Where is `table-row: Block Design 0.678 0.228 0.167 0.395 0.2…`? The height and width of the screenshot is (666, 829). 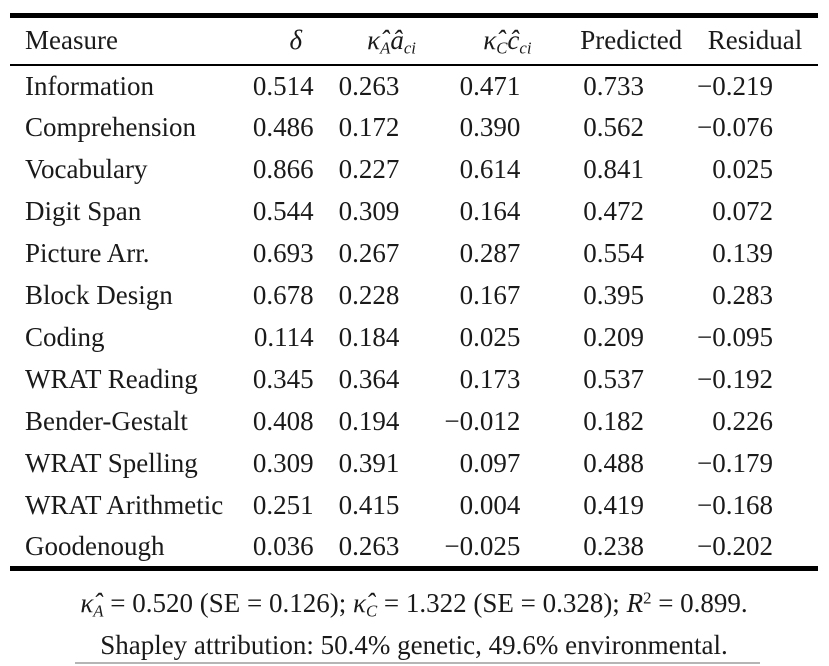 table-row: Block Design 0.678 0.228 0.167 0.395 0.2… is located at coordinates (414, 296).